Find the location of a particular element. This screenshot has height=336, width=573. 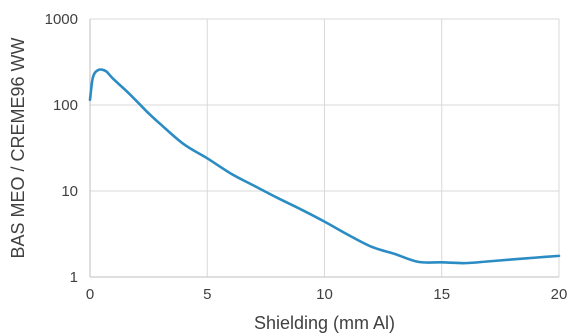

y-tick-label: 1 is located at coordinates (74, 277).